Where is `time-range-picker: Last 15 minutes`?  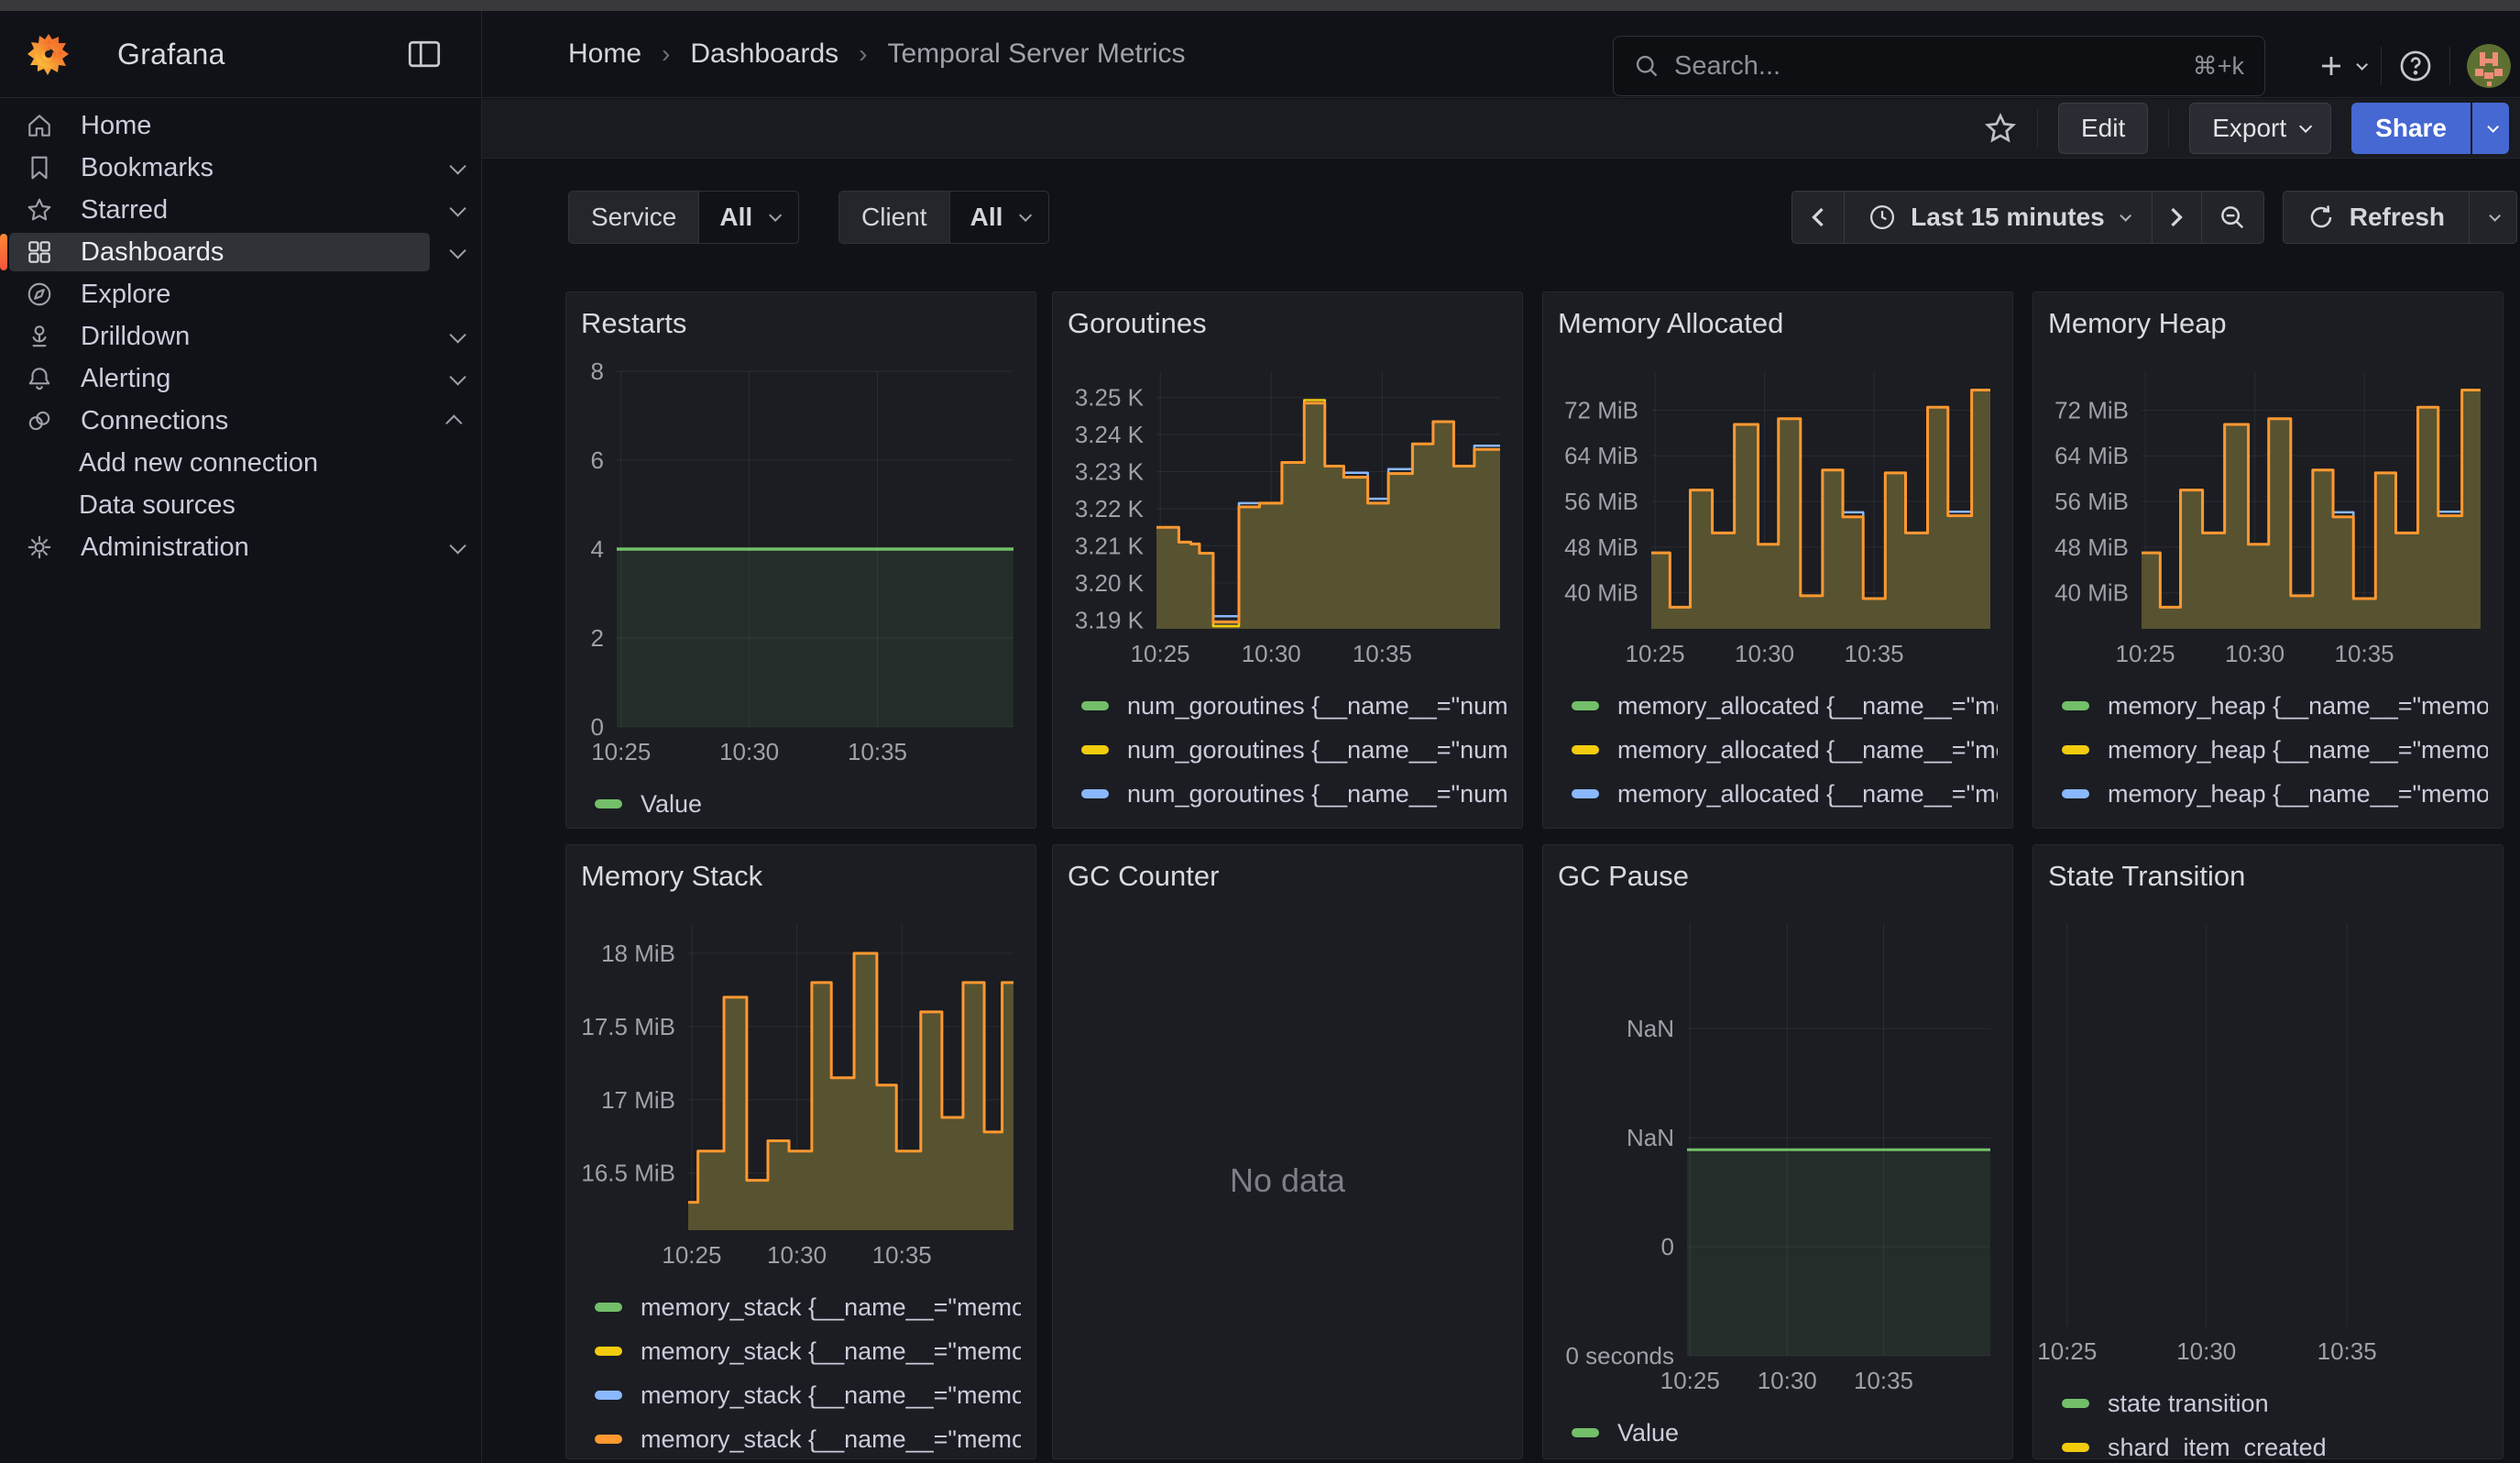 time-range-picker: Last 15 minutes is located at coordinates (1999, 217).